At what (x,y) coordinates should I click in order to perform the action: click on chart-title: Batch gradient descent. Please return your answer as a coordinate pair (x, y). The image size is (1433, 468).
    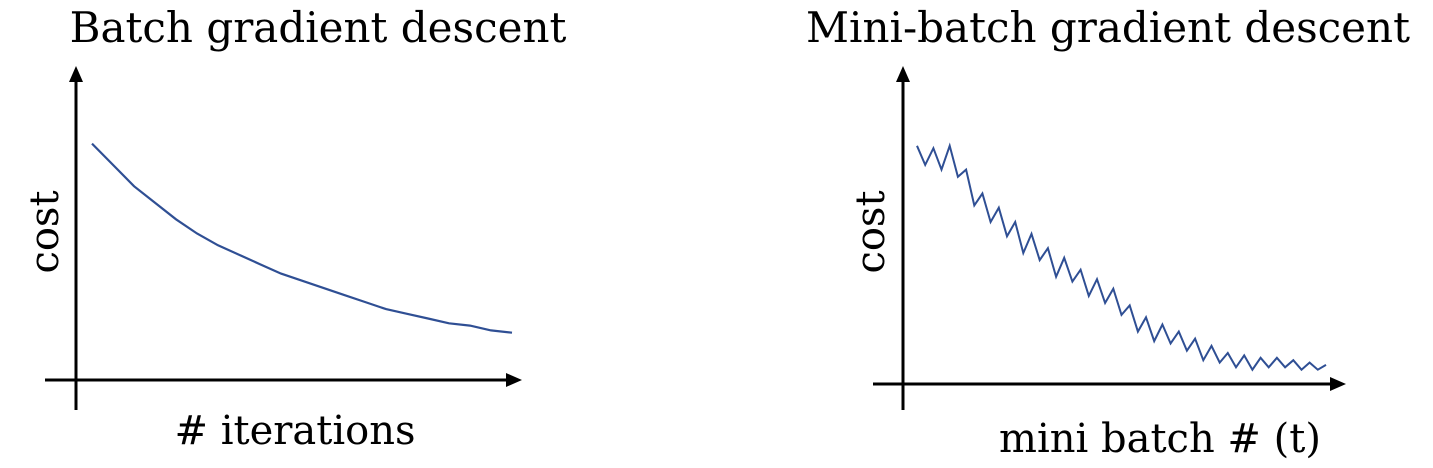
    Looking at the image, I should click on (318, 27).